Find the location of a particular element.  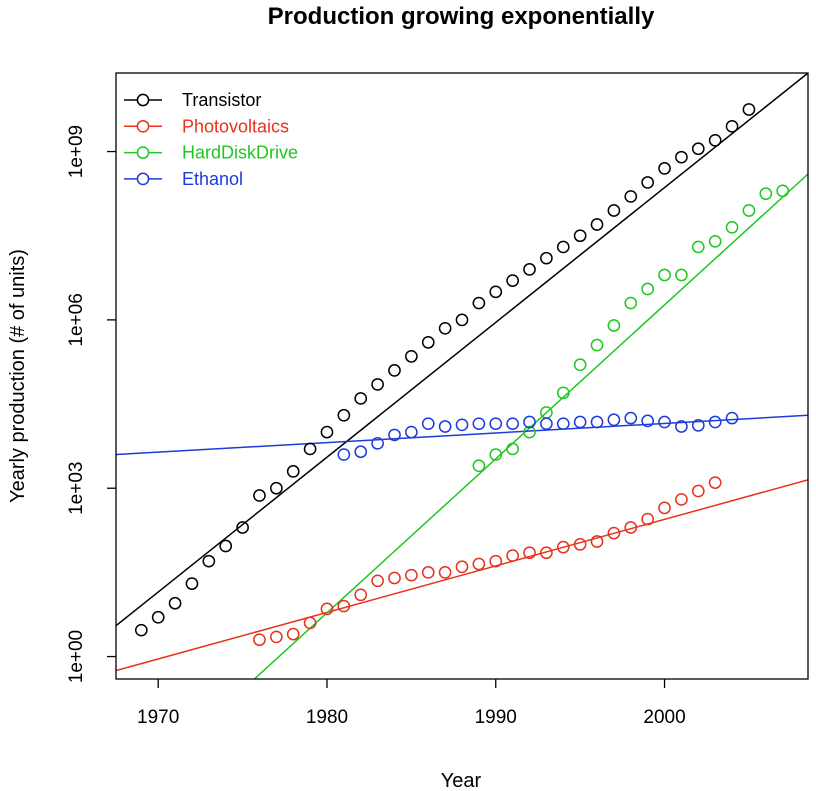

y-tick-label: 1e+00 is located at coordinates (76, 656).